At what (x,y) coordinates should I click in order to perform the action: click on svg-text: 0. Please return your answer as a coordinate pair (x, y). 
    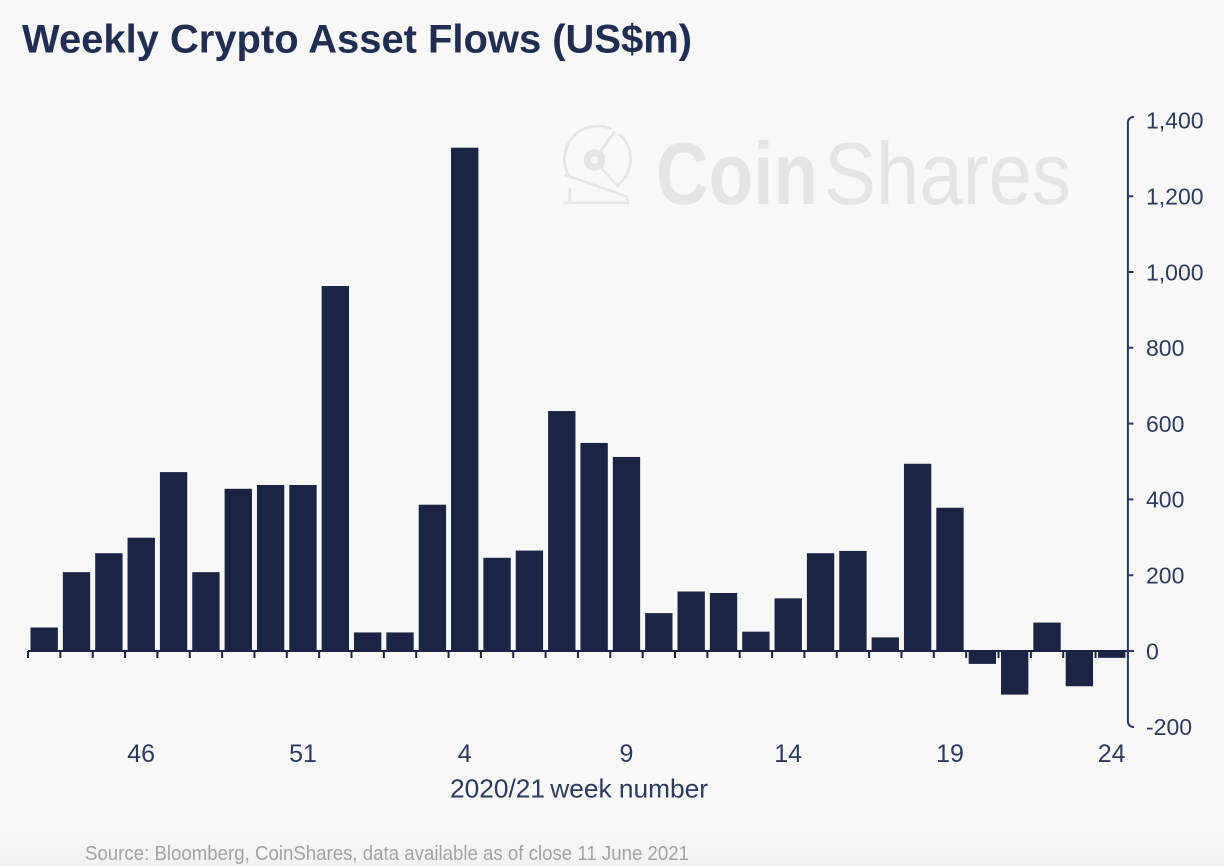
    Looking at the image, I should click on (1152, 651).